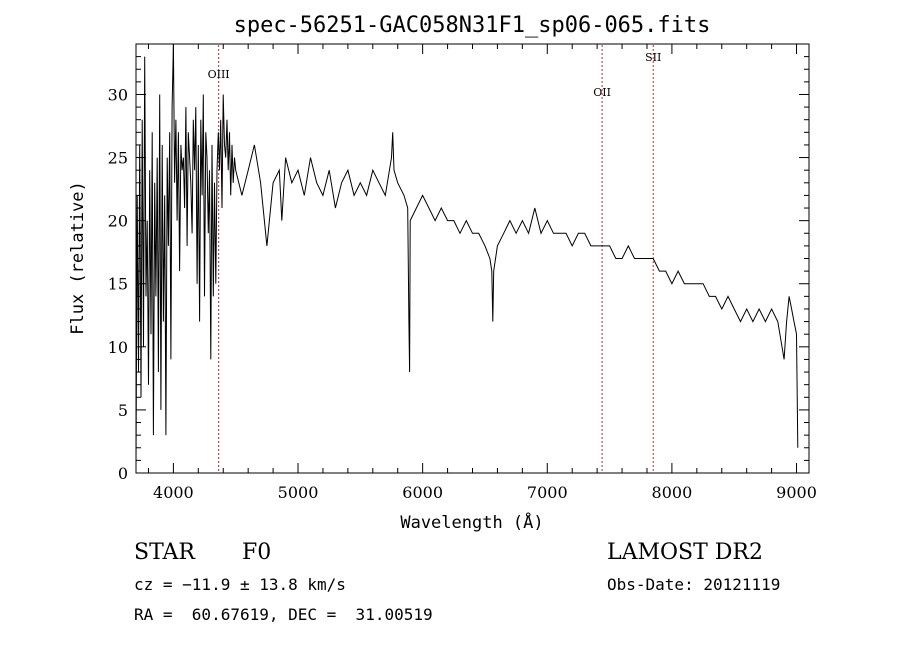  What do you see at coordinates (118, 94) in the screenshot?
I see `y-tick-label: 30` at bounding box center [118, 94].